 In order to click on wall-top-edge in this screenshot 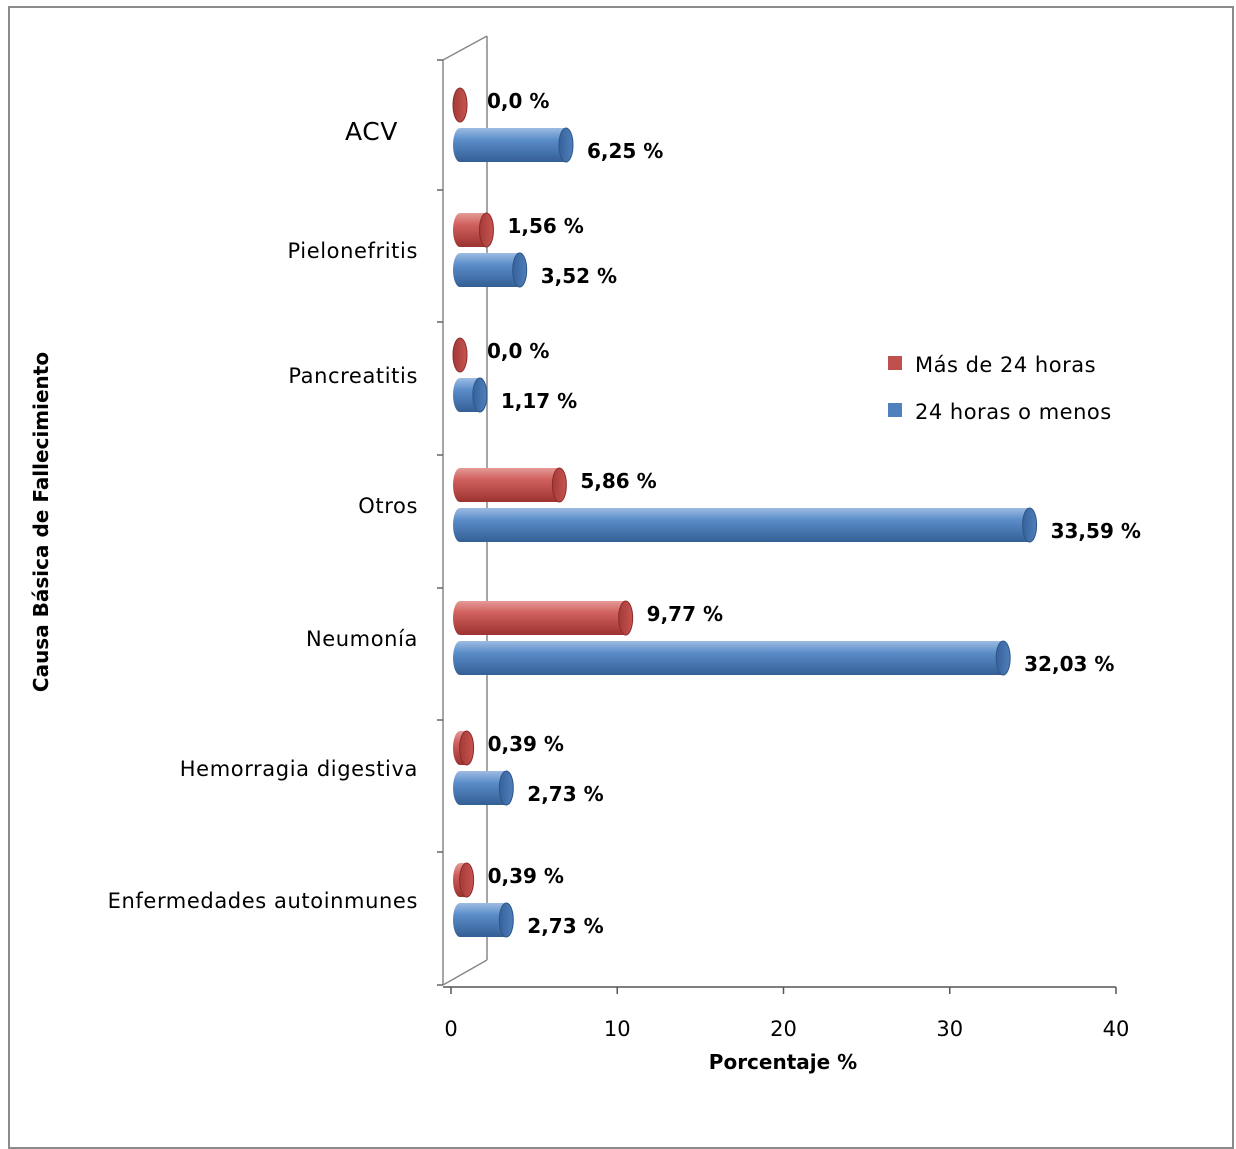, I will do `click(465, 48)`.